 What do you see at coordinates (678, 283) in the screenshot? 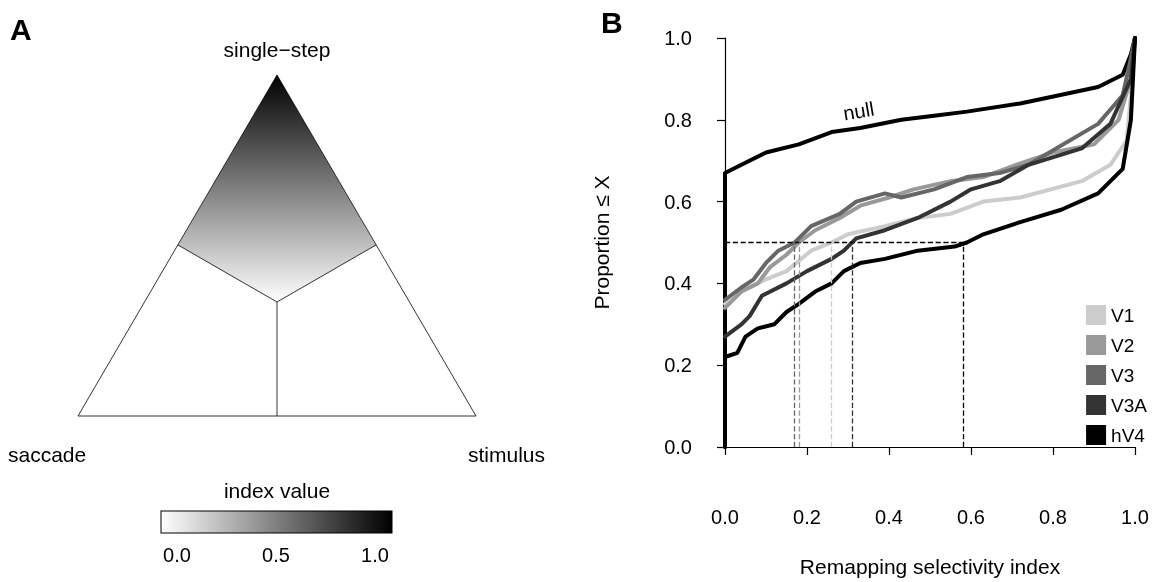
I see `y-tick-label: 0.4` at bounding box center [678, 283].